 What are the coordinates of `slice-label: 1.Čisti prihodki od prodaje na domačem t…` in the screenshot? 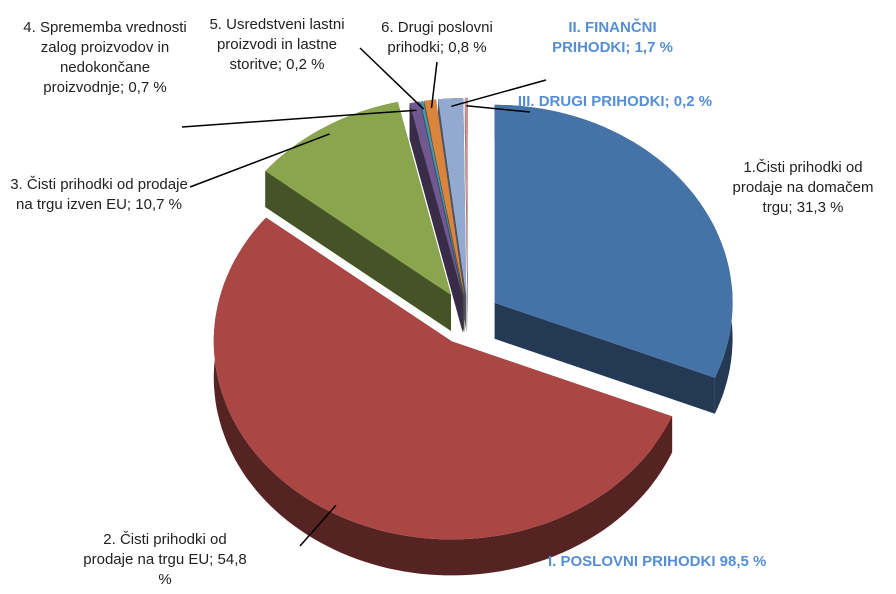 It's located at (803, 187).